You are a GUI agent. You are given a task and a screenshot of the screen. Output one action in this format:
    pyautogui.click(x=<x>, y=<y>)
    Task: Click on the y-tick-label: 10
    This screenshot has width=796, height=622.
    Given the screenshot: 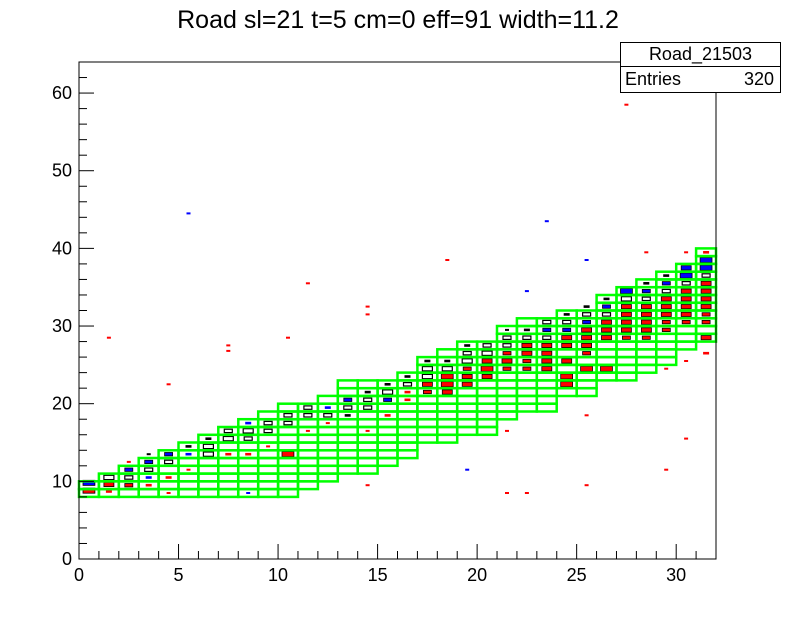 What is the action you would take?
    pyautogui.click(x=62, y=481)
    